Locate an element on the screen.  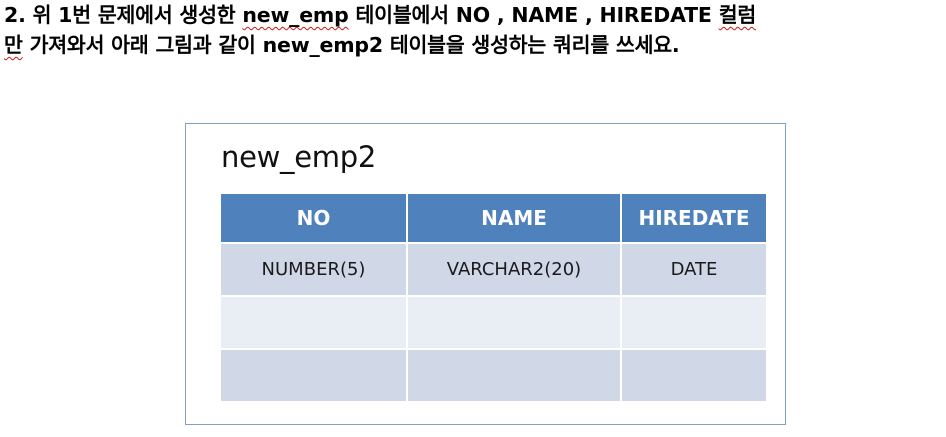
question-line-1-before: 2. 위 1번 문제에서 생성한 is located at coordinates (123, 15).